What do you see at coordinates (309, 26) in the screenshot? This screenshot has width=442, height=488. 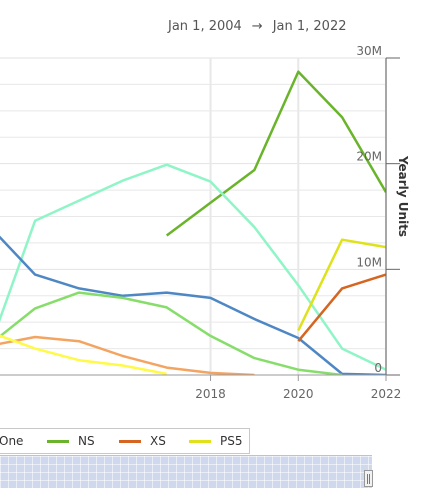 I see `date-to: Jan 1, 2022` at bounding box center [309, 26].